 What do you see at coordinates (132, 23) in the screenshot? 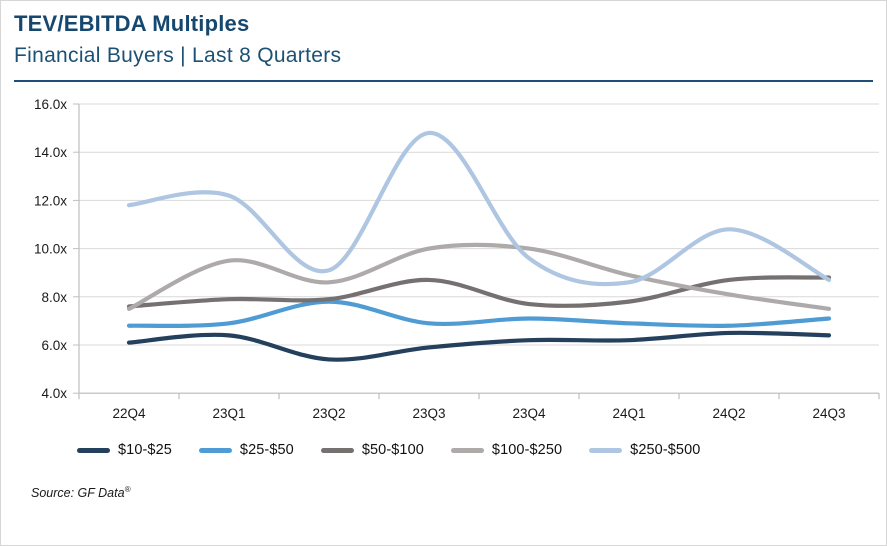
I see `chart-title: TEV/EBITDA Multiples` at bounding box center [132, 23].